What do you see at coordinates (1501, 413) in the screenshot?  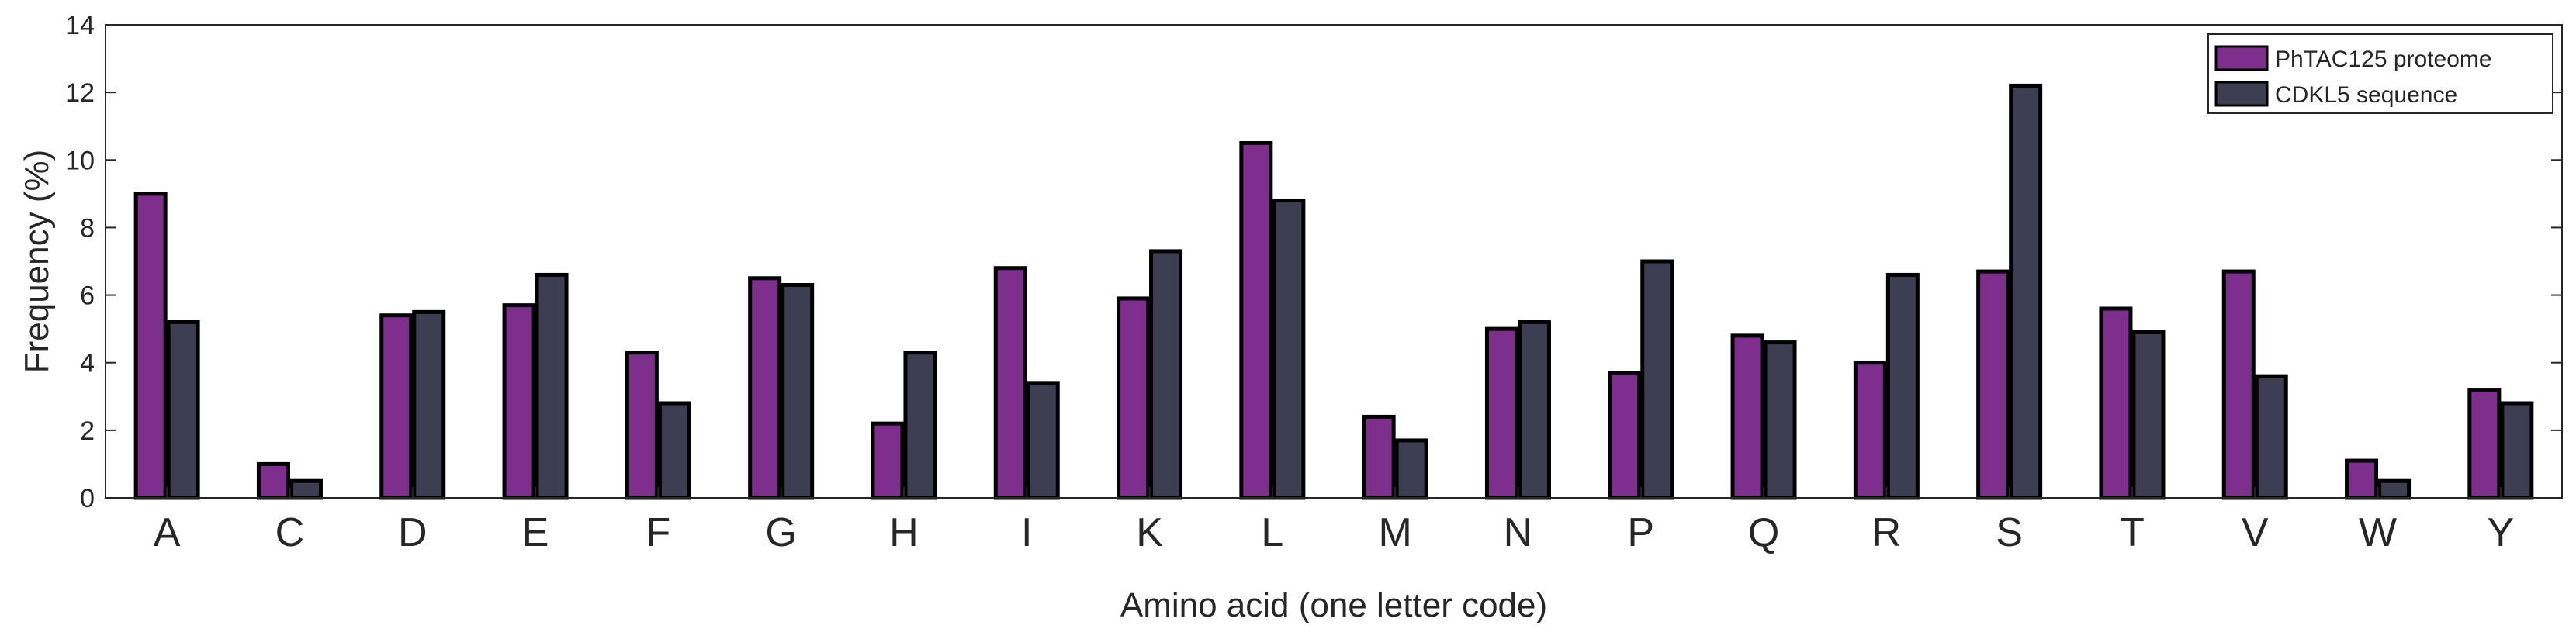 I see `bar-phtac125-N` at bounding box center [1501, 413].